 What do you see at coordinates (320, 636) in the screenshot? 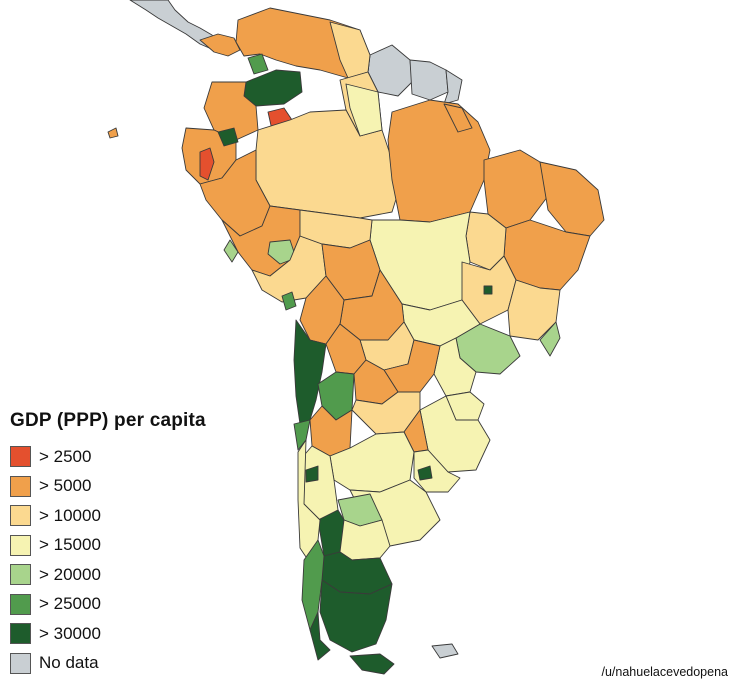
I see `region-magallanes` at bounding box center [320, 636].